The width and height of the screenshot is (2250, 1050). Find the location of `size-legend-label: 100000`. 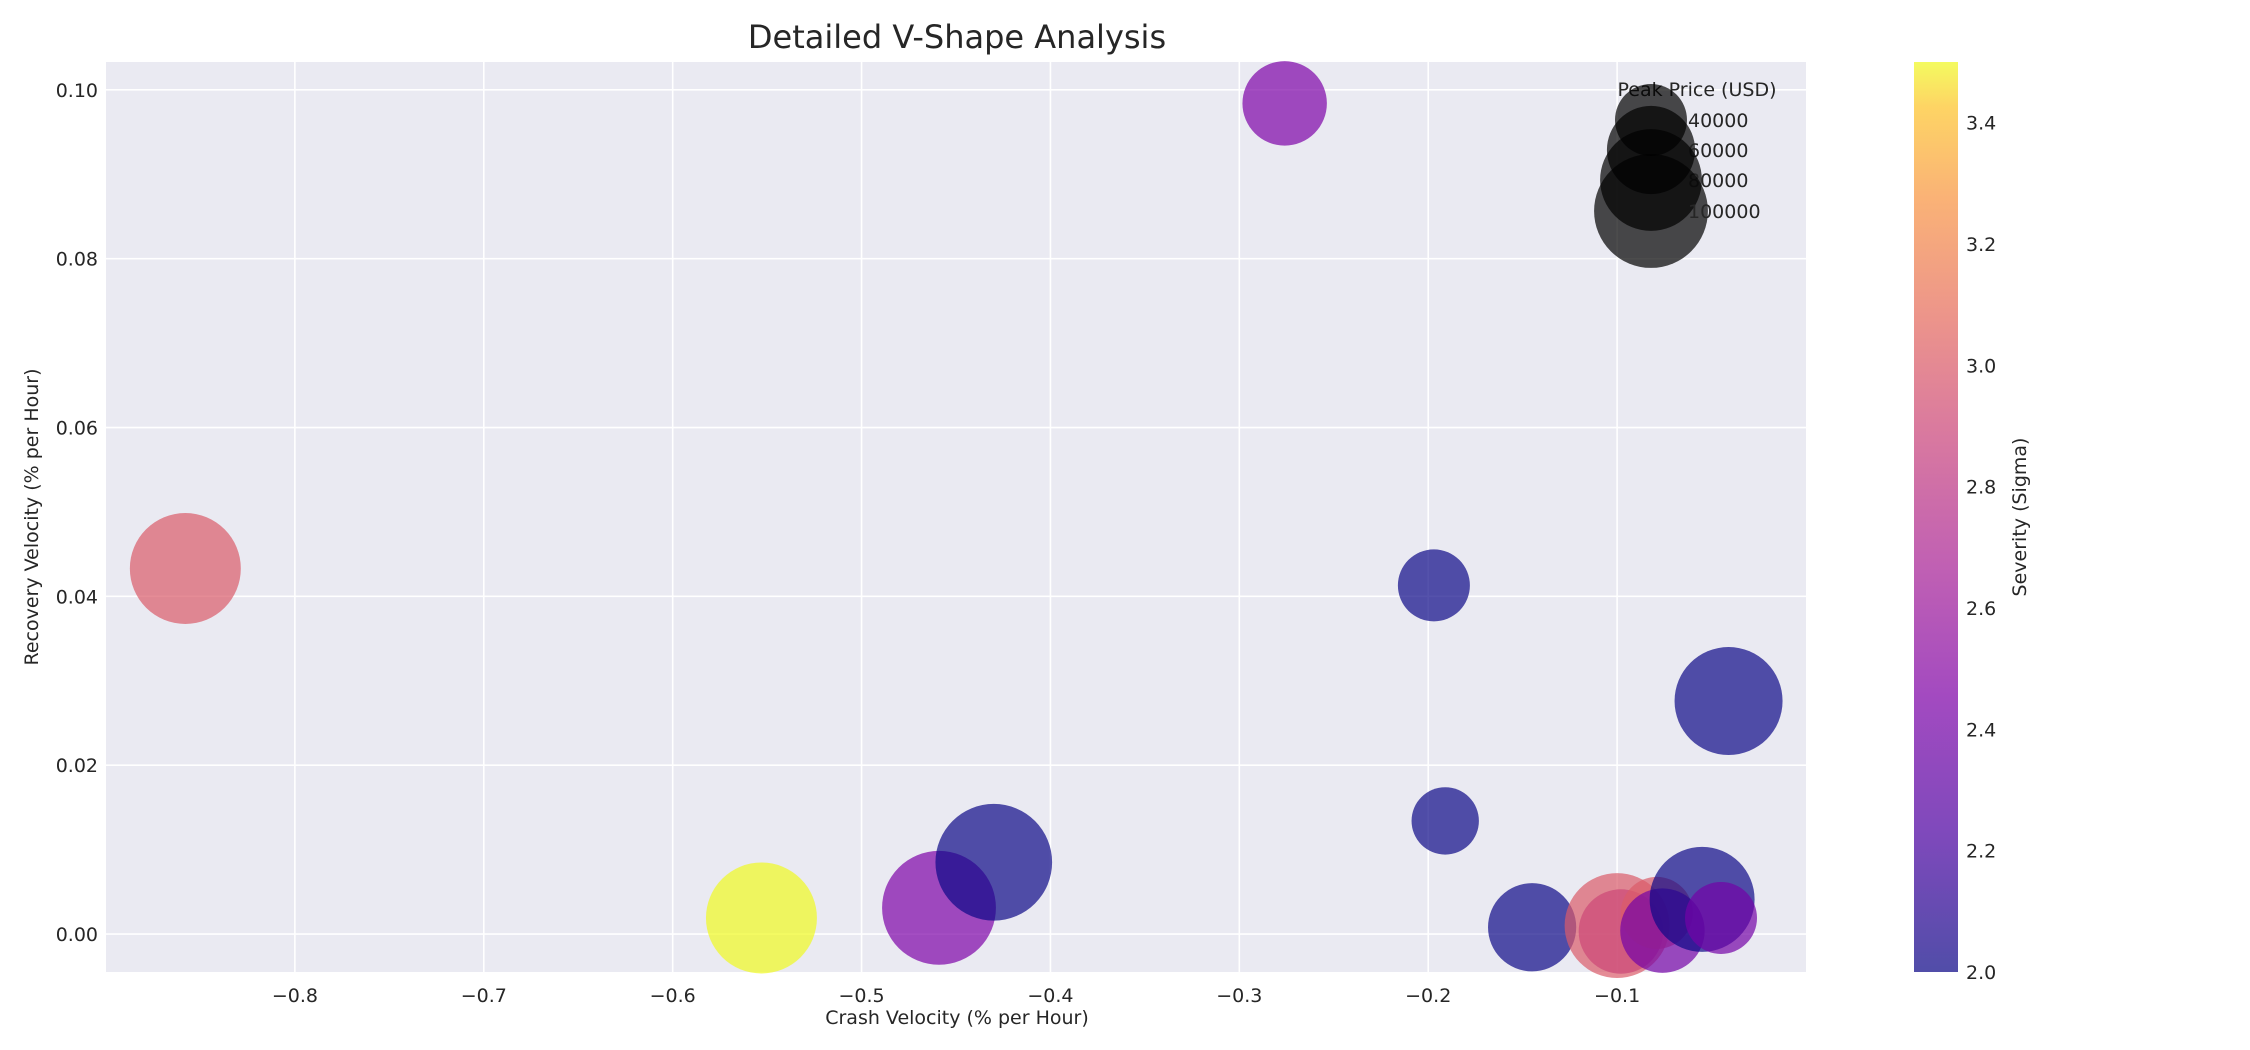

size-legend-label: 100000 is located at coordinates (1724, 212).